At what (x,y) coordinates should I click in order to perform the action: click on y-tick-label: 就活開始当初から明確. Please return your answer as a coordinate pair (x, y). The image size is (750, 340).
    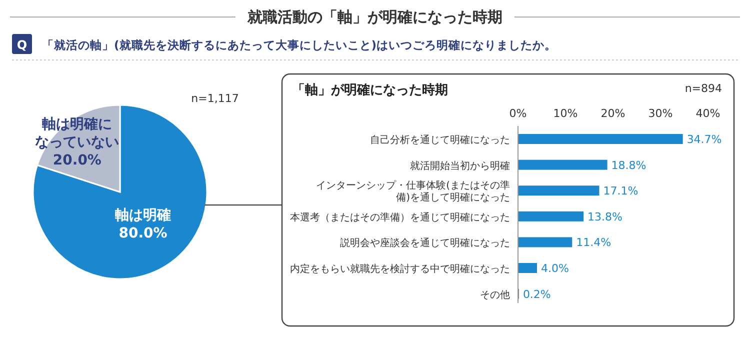
    Looking at the image, I should click on (460, 166).